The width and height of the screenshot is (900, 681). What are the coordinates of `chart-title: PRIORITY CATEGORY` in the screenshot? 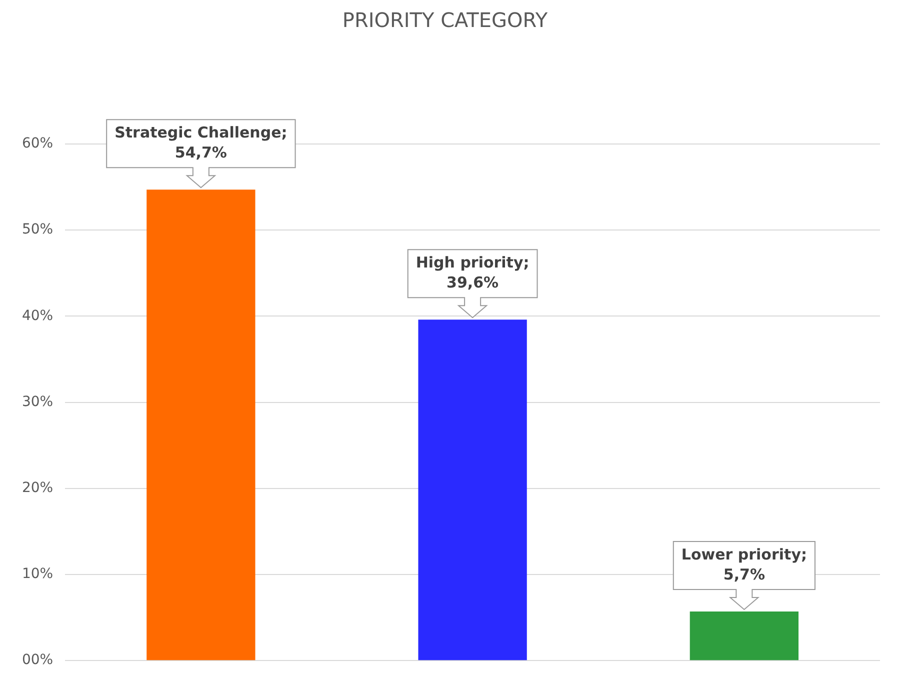 It's located at (445, 20).